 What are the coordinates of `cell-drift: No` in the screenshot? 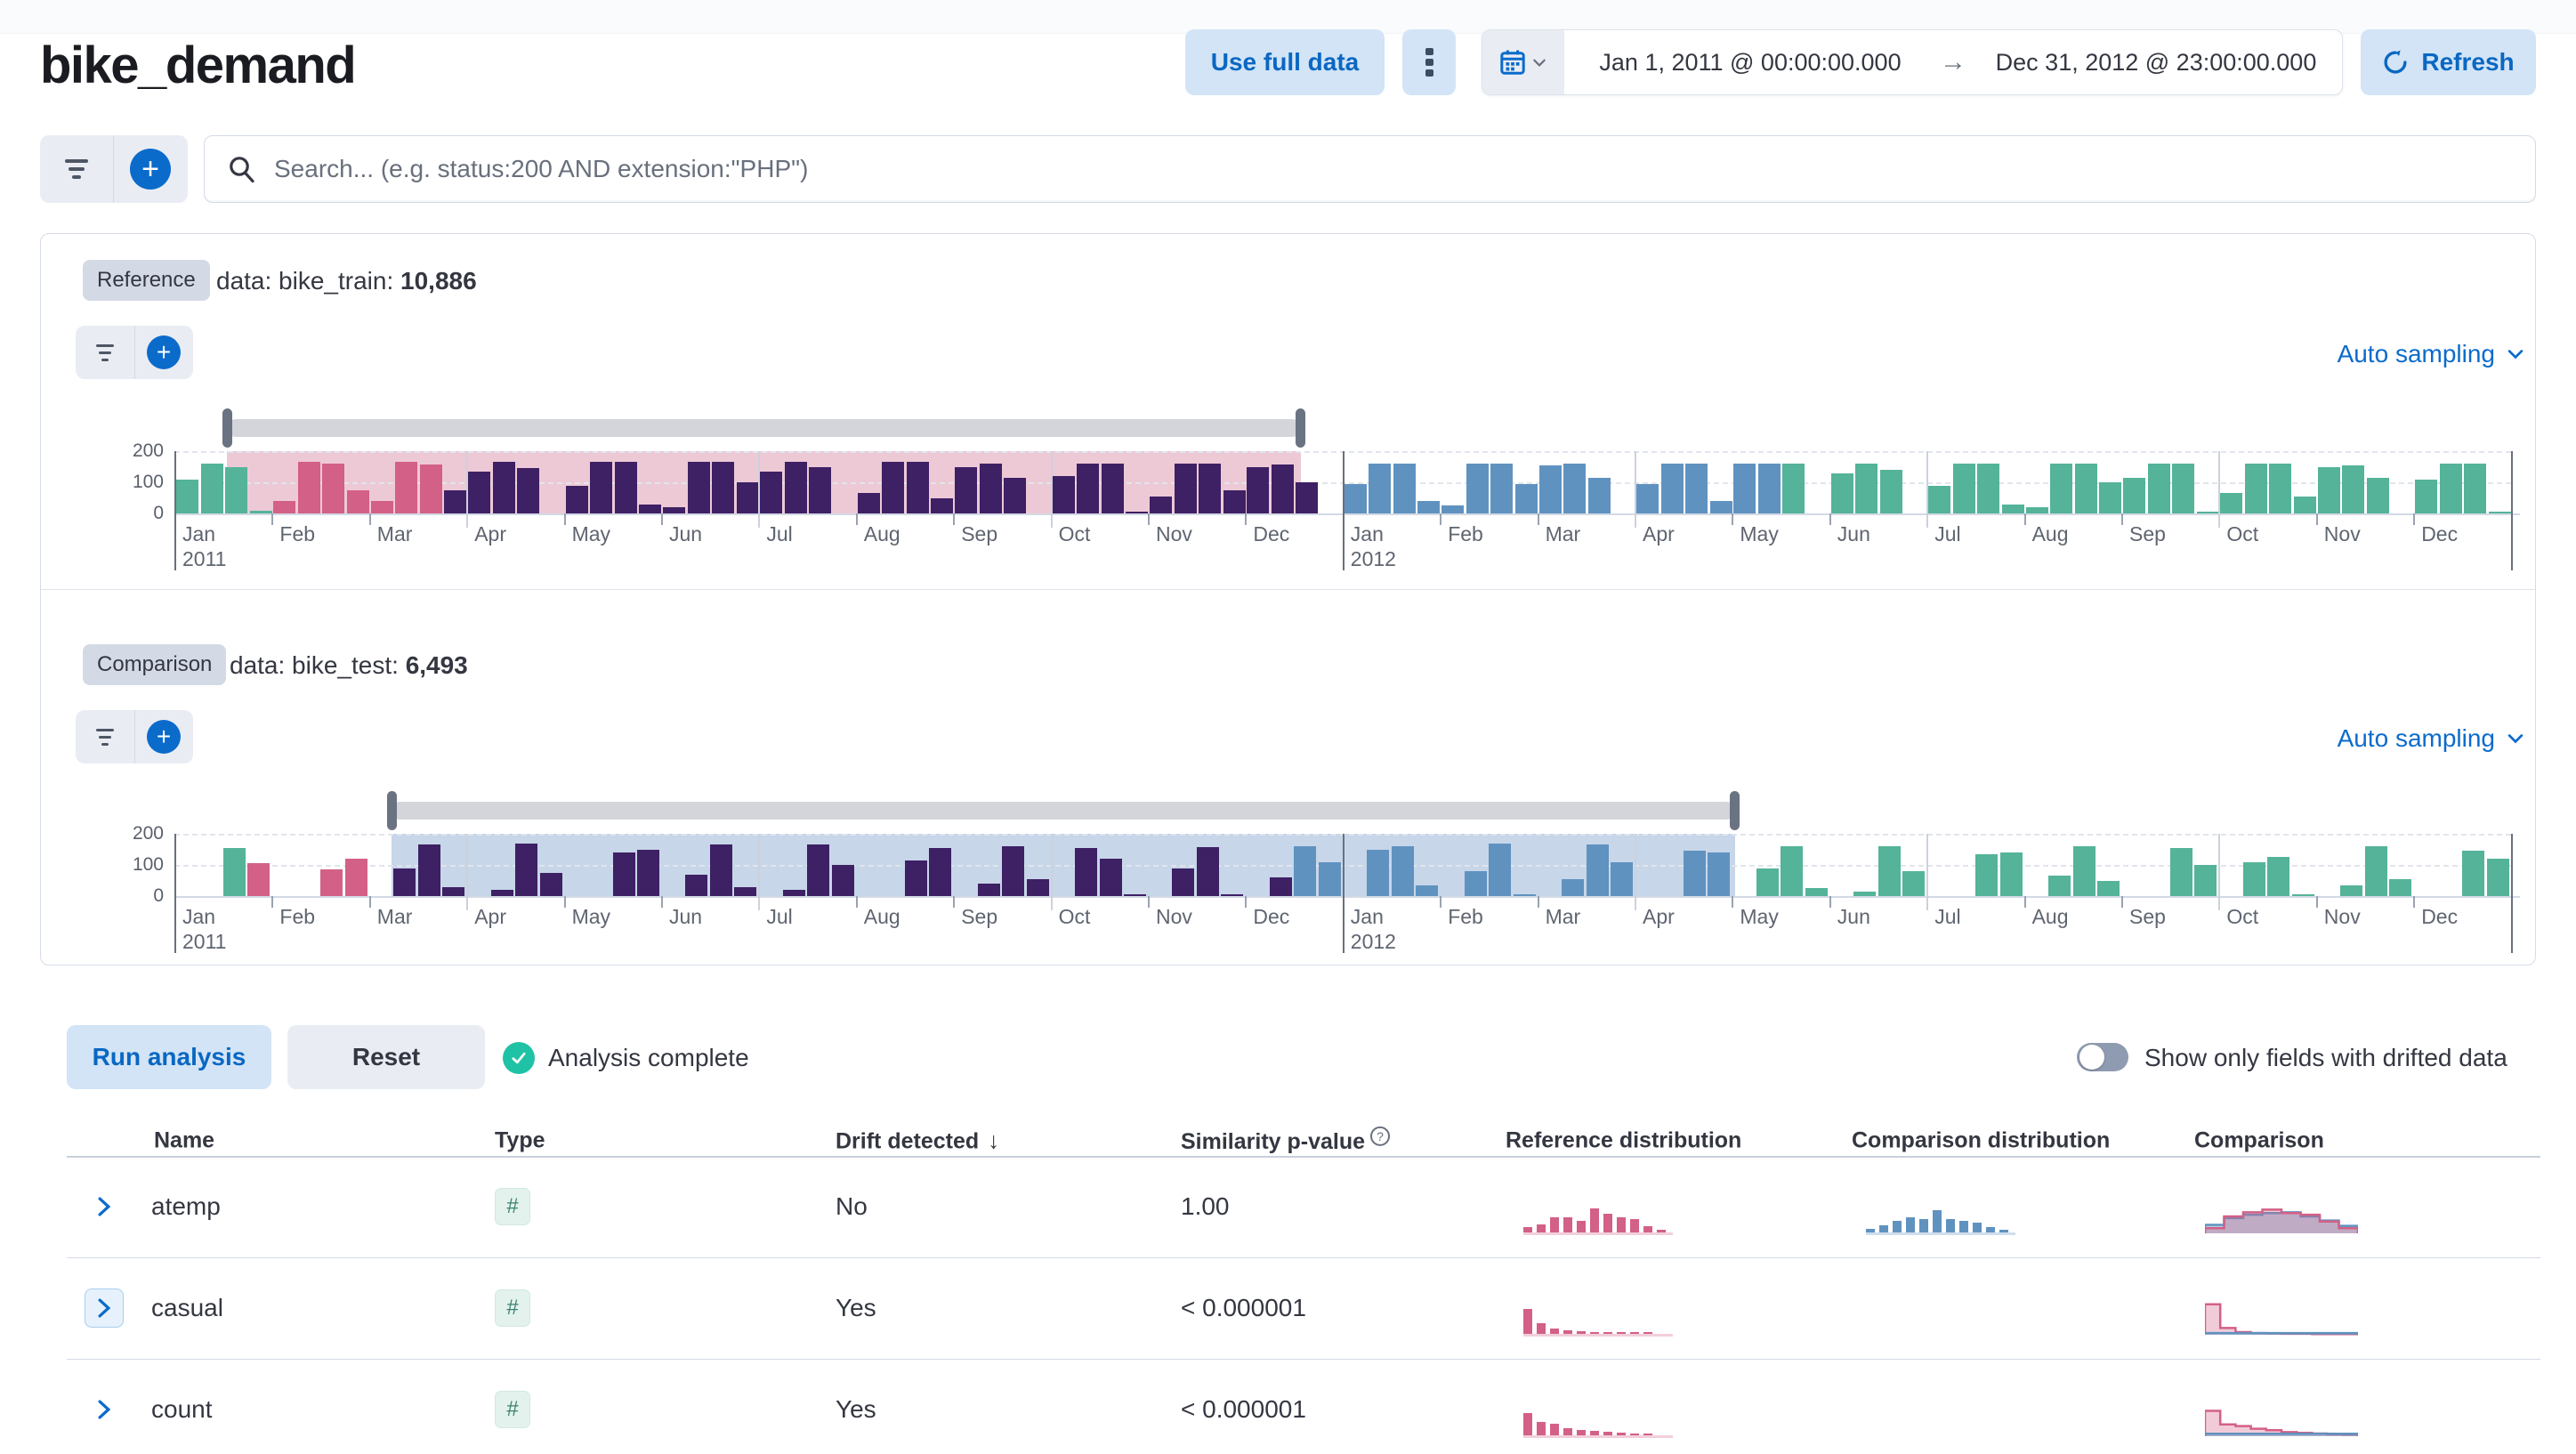 It's located at (852, 1206).